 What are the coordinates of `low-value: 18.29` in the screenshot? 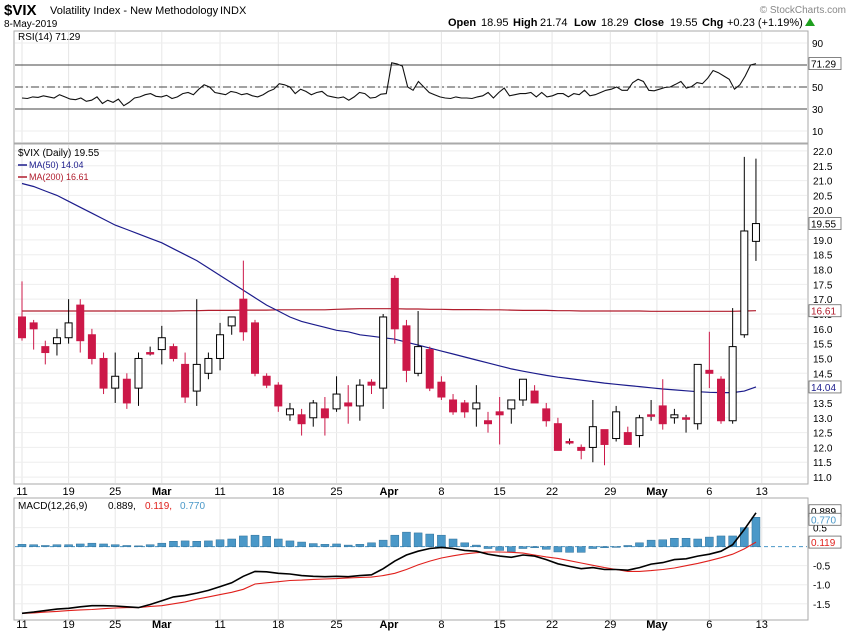 It's located at (615, 23).